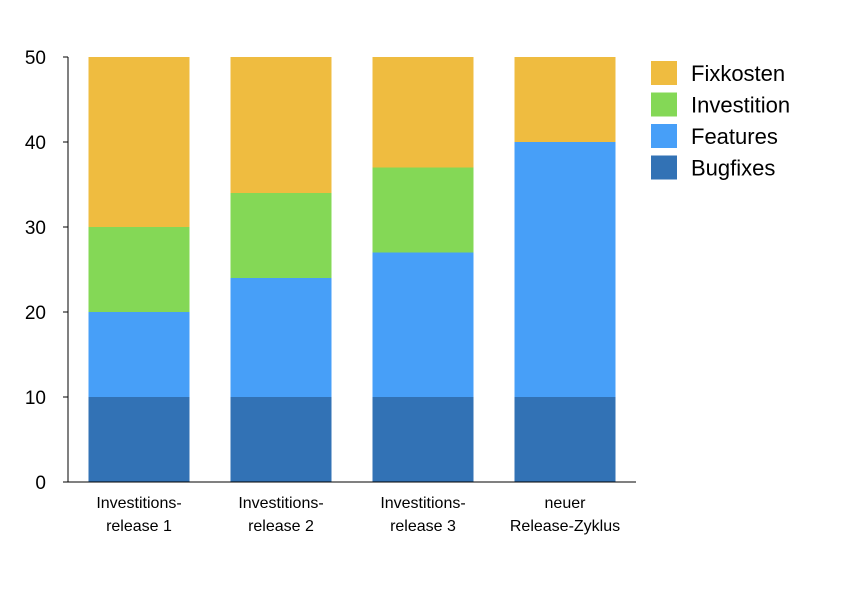 The height and width of the screenshot is (592, 850). What do you see at coordinates (733, 168) in the screenshot?
I see `legend-label-bugfixes: Bugfixes` at bounding box center [733, 168].